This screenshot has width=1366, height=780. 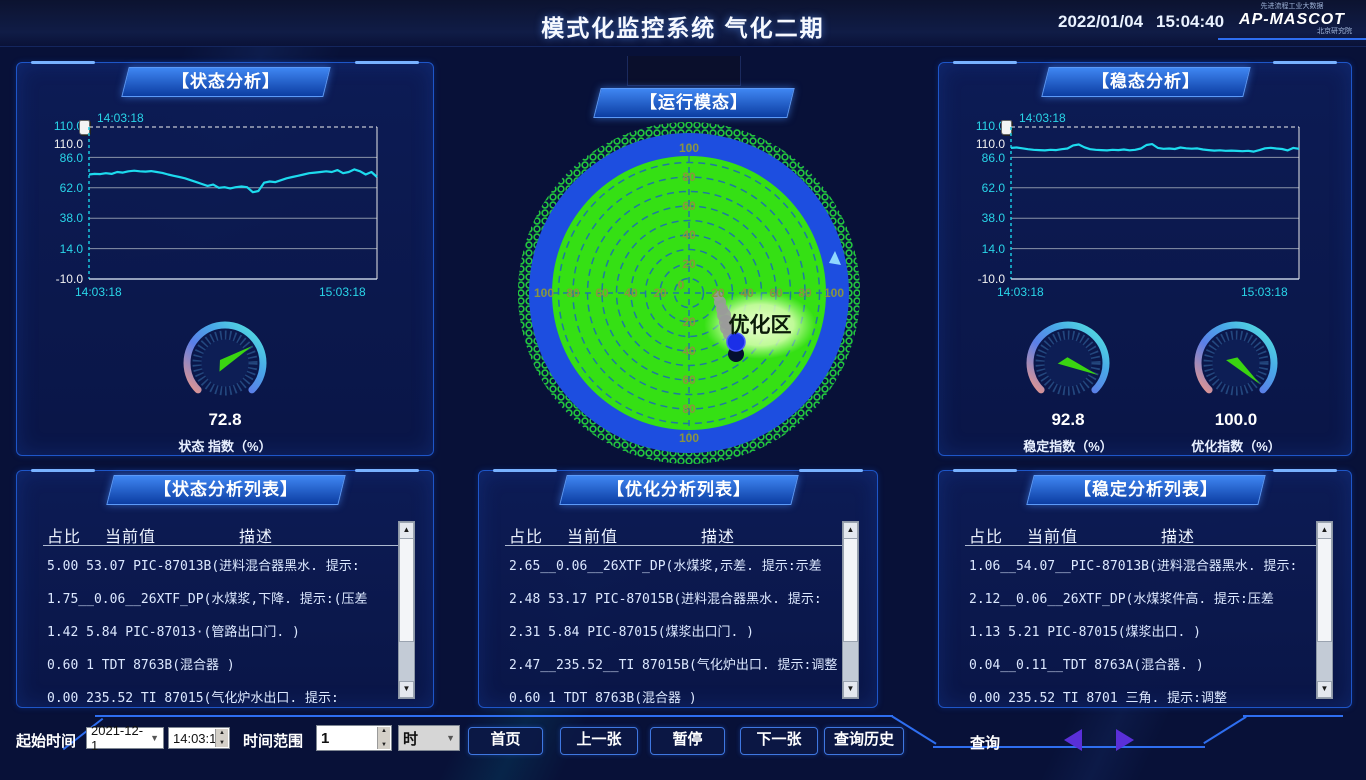 I want to click on optimal-zone-label: 优化区, so click(x=760, y=325).